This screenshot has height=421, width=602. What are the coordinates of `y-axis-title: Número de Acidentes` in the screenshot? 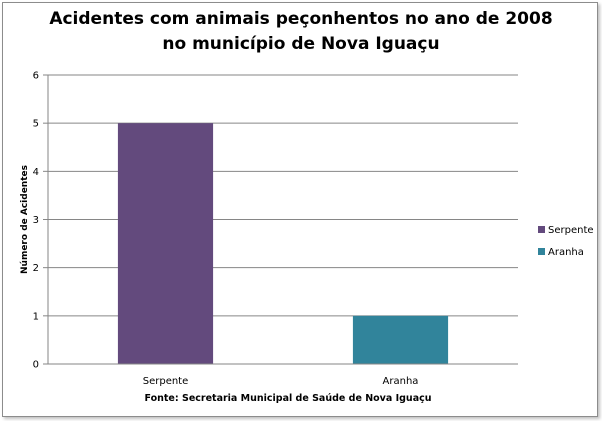 It's located at (25, 219).